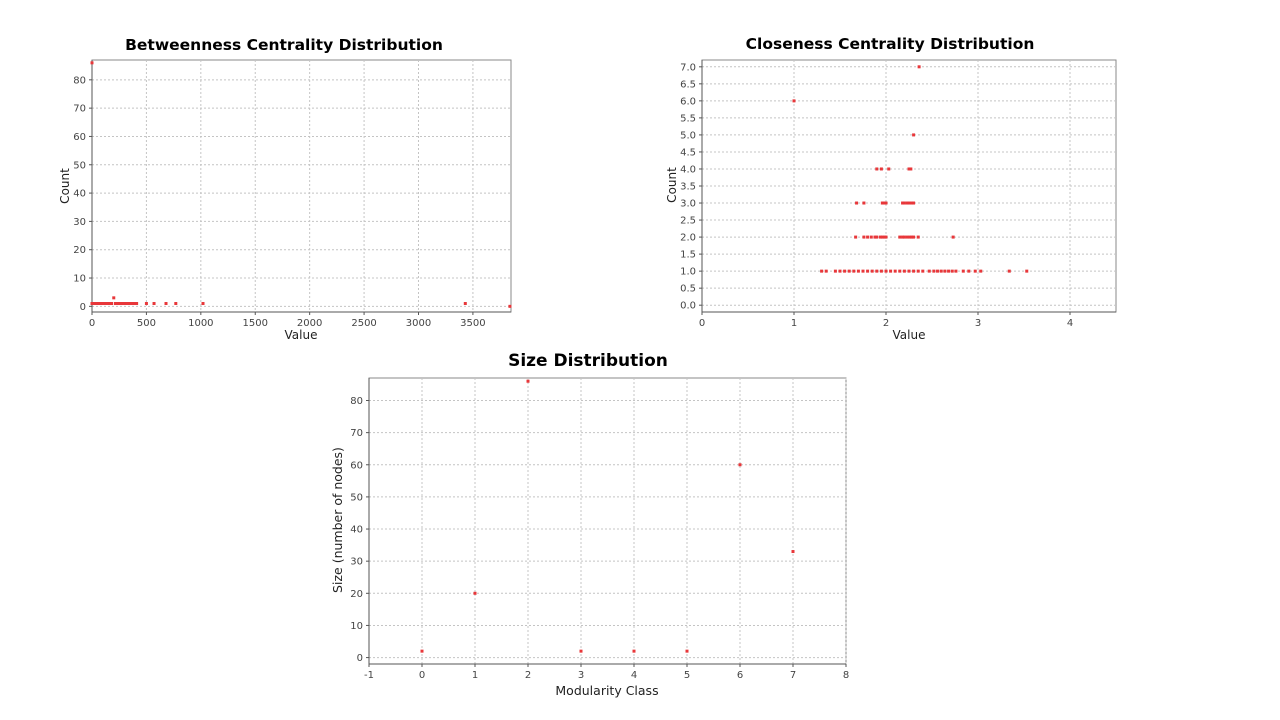  What do you see at coordinates (890, 44) in the screenshot?
I see `closeness-chart-title: Closeness Centrality Distribution` at bounding box center [890, 44].